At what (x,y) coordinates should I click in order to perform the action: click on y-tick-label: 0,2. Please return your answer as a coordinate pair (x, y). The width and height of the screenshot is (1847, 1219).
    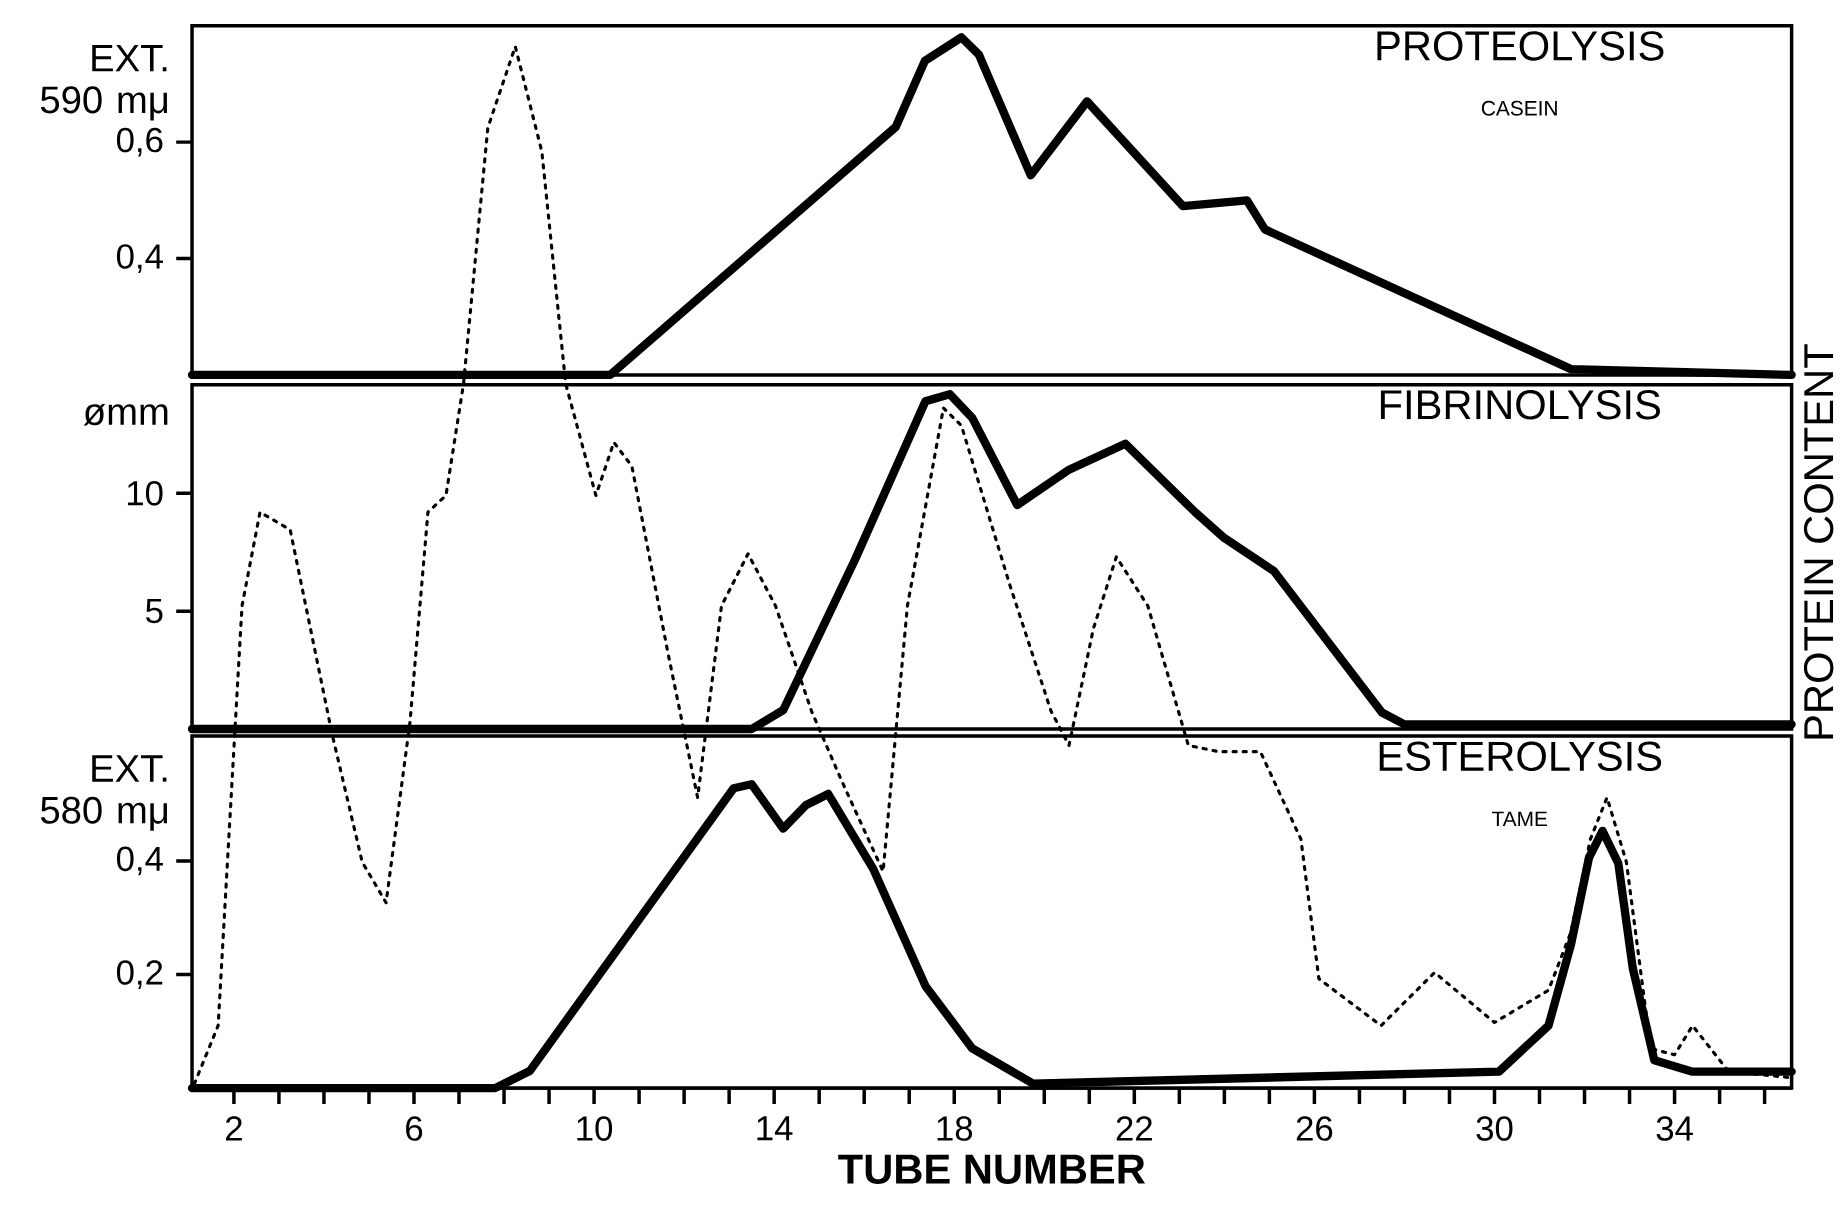
    Looking at the image, I should click on (139, 975).